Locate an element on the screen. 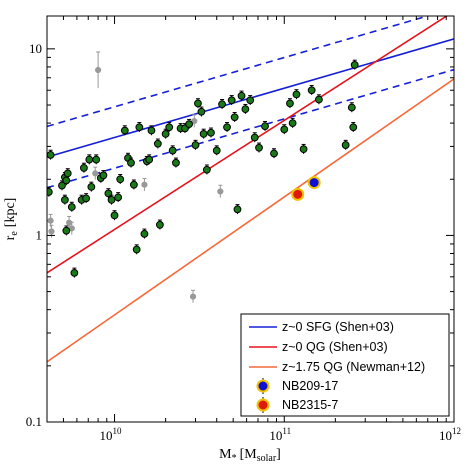  x-tick-base: 10 is located at coordinates (445, 435).